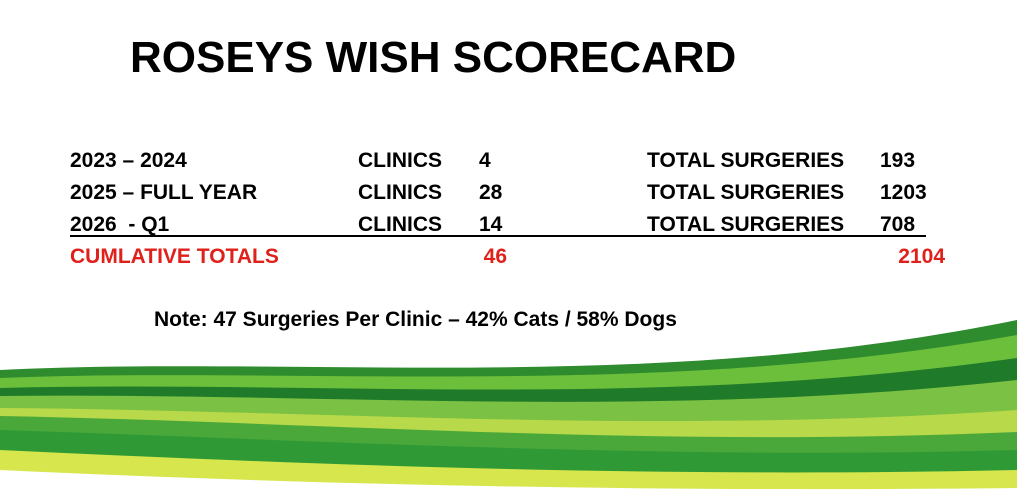 The width and height of the screenshot is (1017, 500). I want to click on clinics-count: 14, so click(491, 224).